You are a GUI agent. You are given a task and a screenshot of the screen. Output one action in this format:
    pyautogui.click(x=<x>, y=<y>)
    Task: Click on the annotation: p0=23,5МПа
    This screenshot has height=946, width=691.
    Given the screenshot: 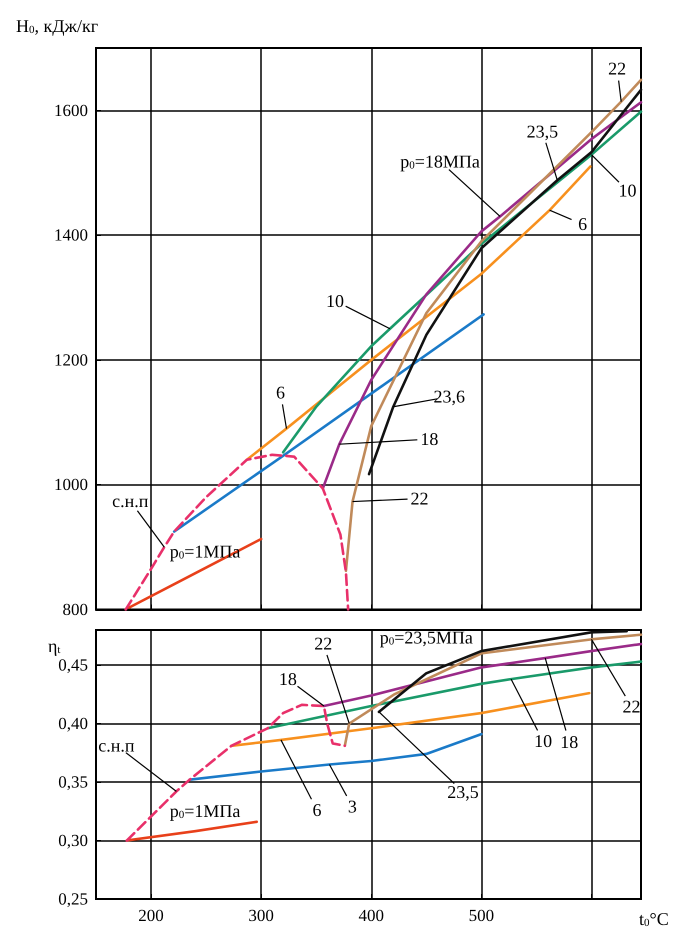 What is the action you would take?
    pyautogui.click(x=426, y=637)
    